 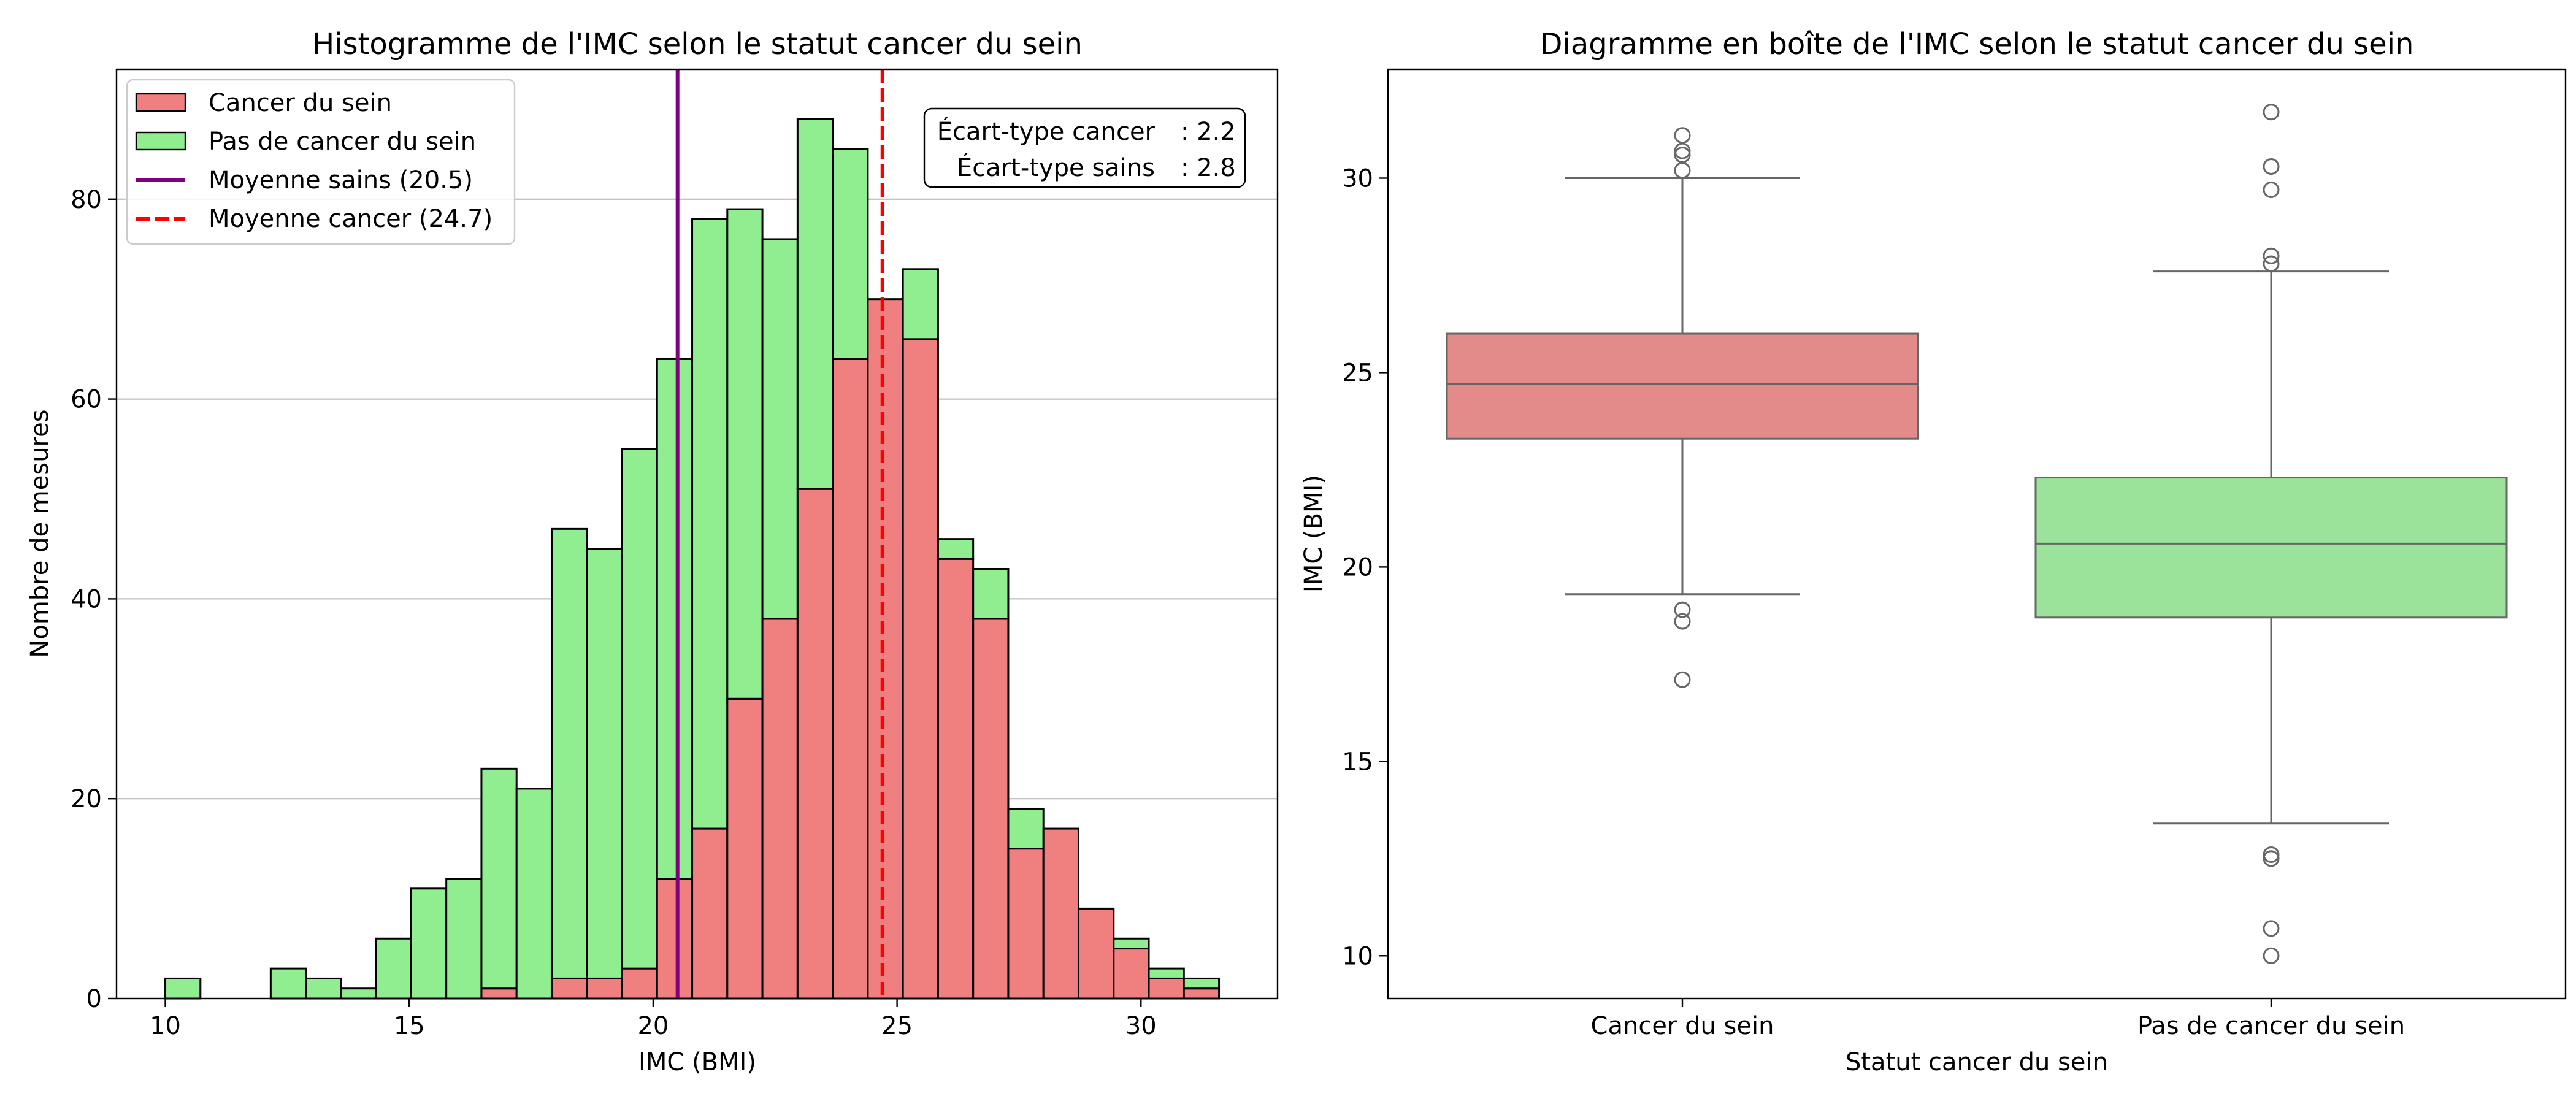 I want to click on legend-swatch-cancer, so click(x=160, y=102).